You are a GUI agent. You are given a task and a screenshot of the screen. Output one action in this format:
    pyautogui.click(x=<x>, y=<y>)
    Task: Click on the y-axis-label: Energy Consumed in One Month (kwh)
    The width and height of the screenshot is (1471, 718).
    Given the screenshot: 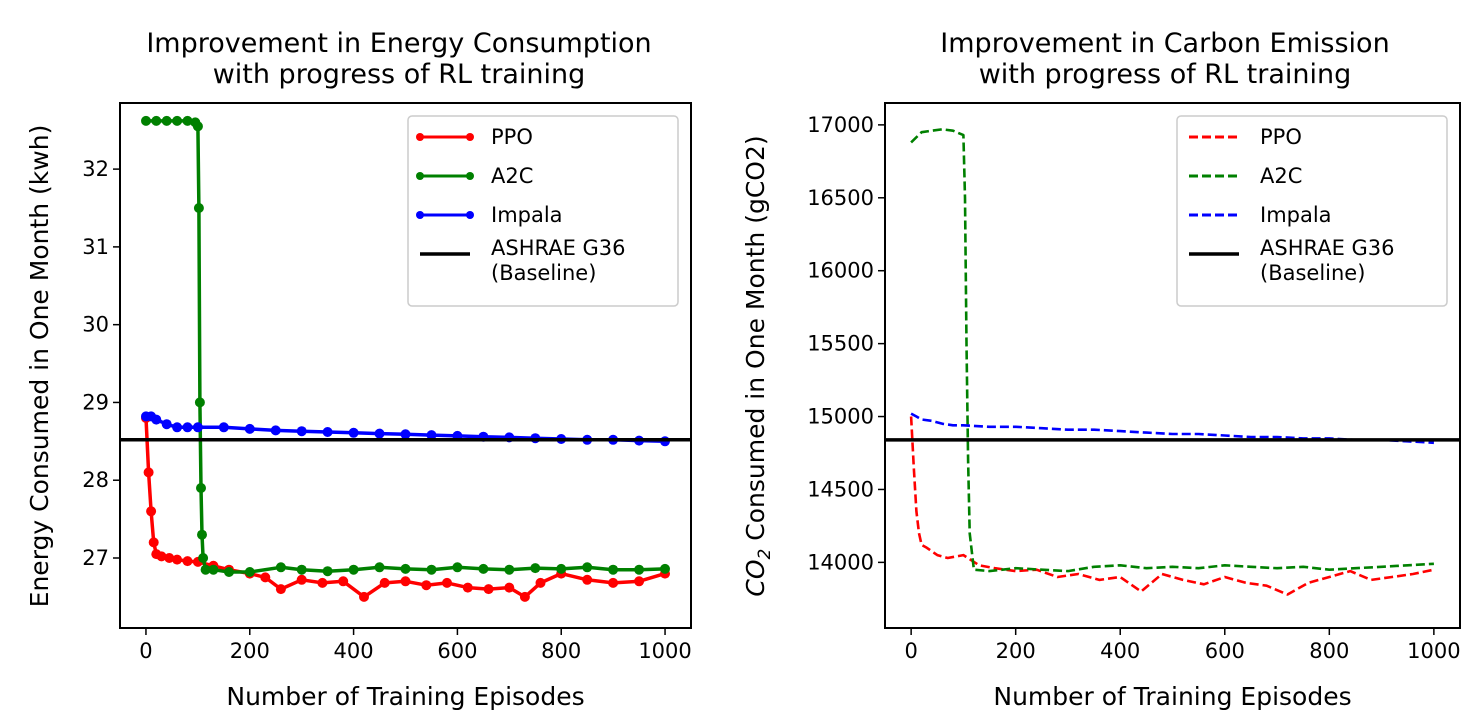 What is the action you would take?
    pyautogui.click(x=39, y=366)
    